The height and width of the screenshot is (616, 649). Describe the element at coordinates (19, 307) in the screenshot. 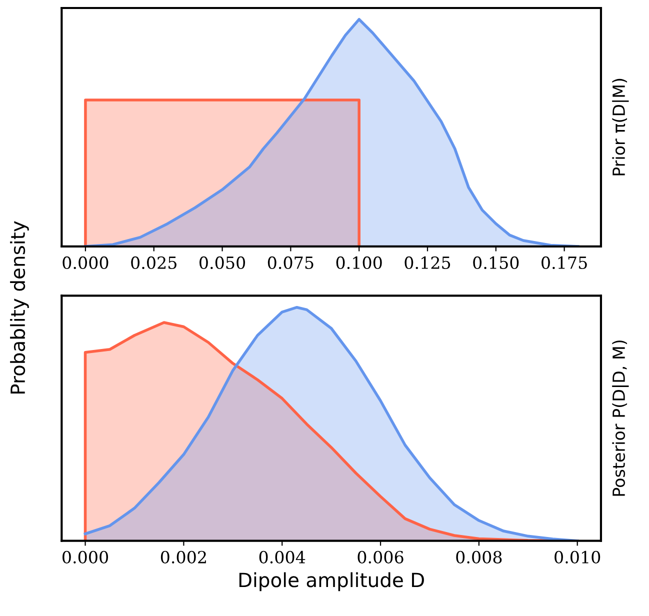

I see `y-axis-title: Probablity density` at that location.